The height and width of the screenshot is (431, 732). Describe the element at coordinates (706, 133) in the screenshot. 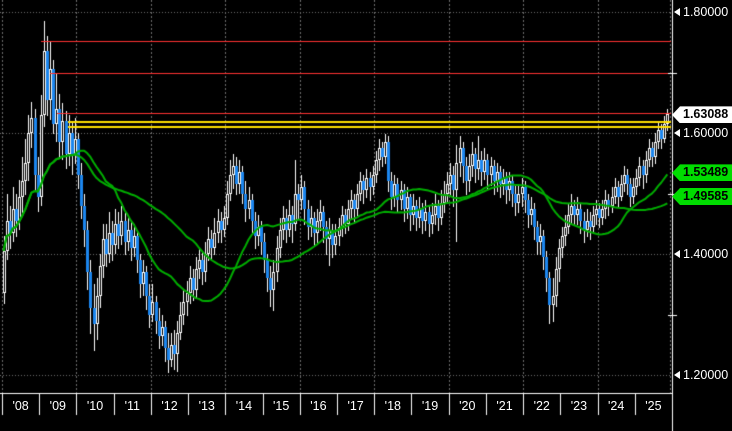

I see `price-scale-value: 1.60000` at that location.